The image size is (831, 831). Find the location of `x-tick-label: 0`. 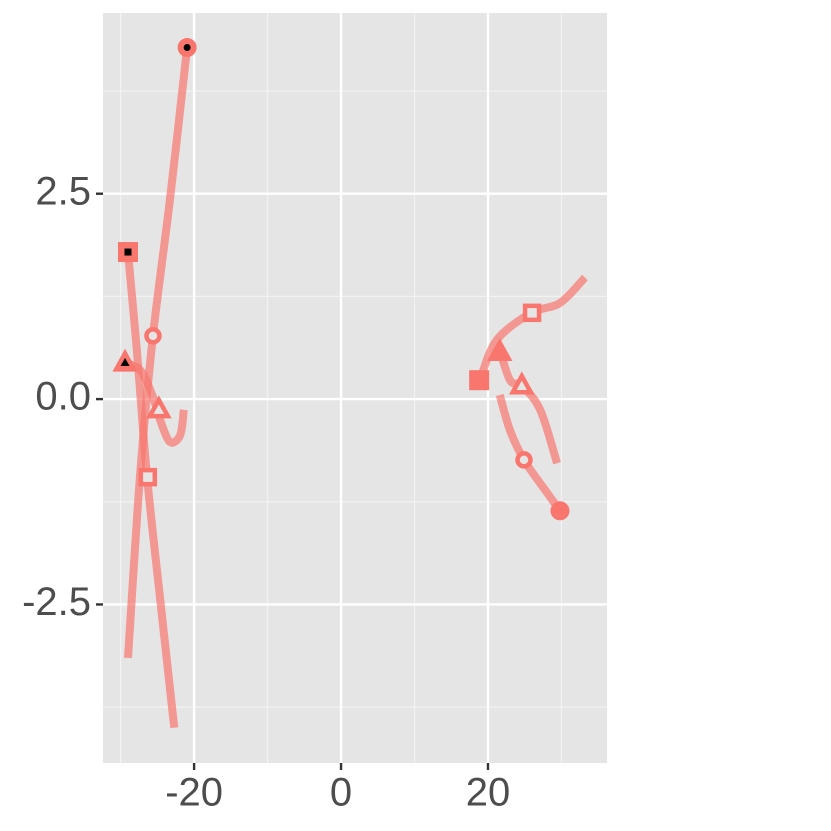

x-tick-label: 0 is located at coordinates (341, 793).